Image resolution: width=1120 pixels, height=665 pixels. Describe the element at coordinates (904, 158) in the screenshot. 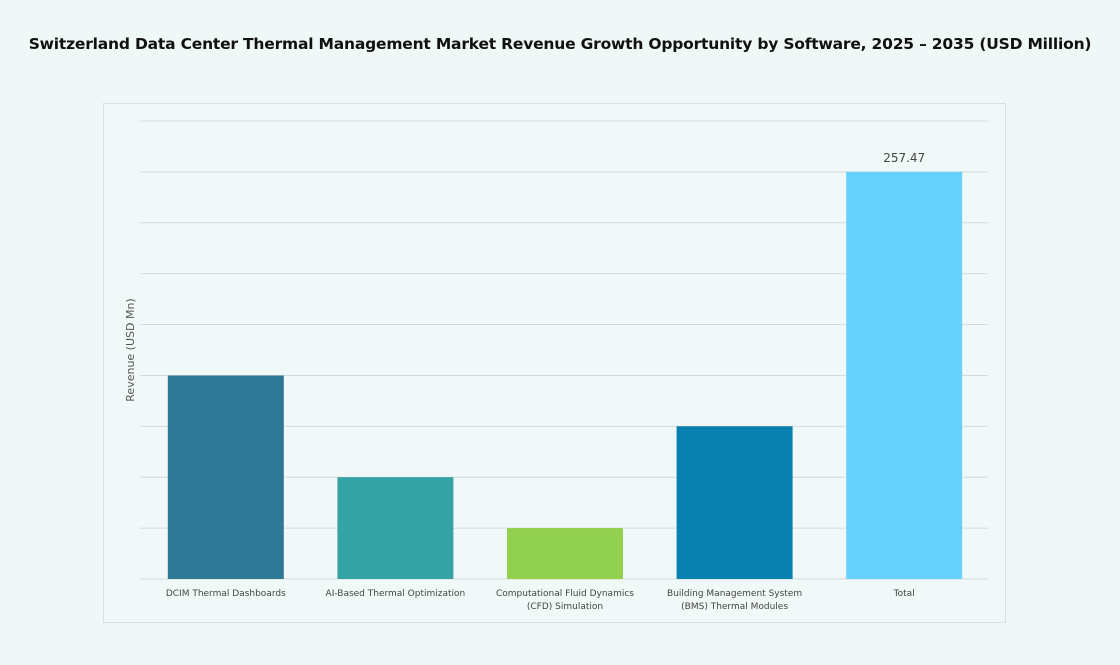

I see `data-label: 257.47` at that location.